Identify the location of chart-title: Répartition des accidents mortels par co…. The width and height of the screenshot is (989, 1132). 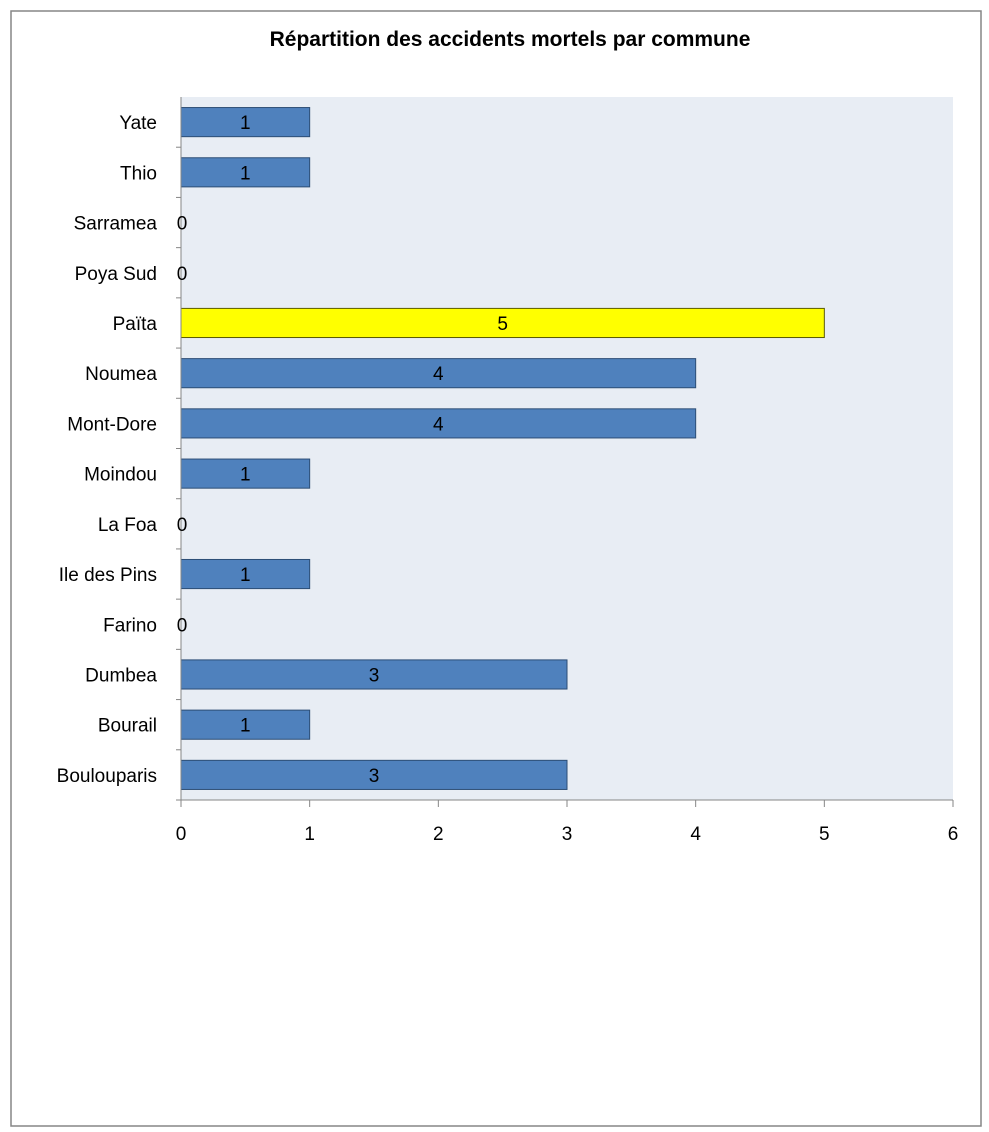
(510, 39).